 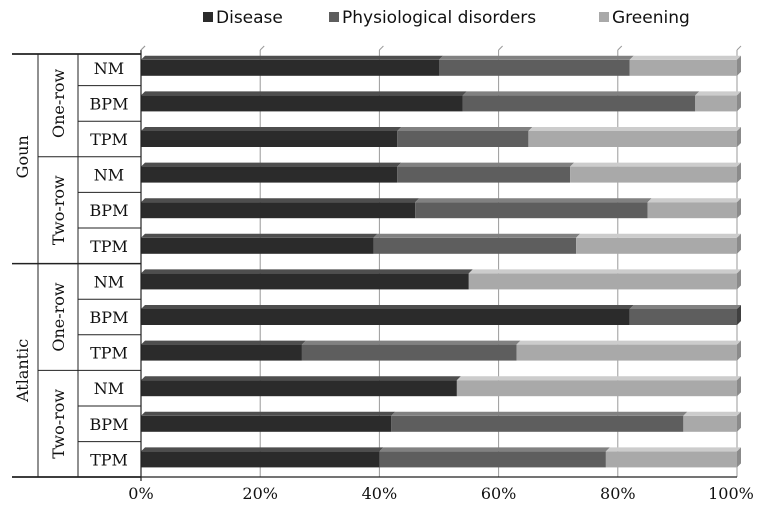 I want to click on legend: Disease Physiological disorders Greening, so click(x=446, y=18).